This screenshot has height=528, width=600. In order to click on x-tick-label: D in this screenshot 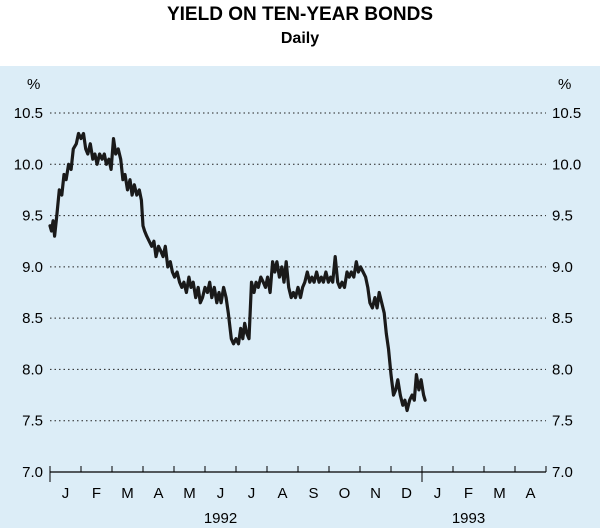, I will do `click(406, 493)`.